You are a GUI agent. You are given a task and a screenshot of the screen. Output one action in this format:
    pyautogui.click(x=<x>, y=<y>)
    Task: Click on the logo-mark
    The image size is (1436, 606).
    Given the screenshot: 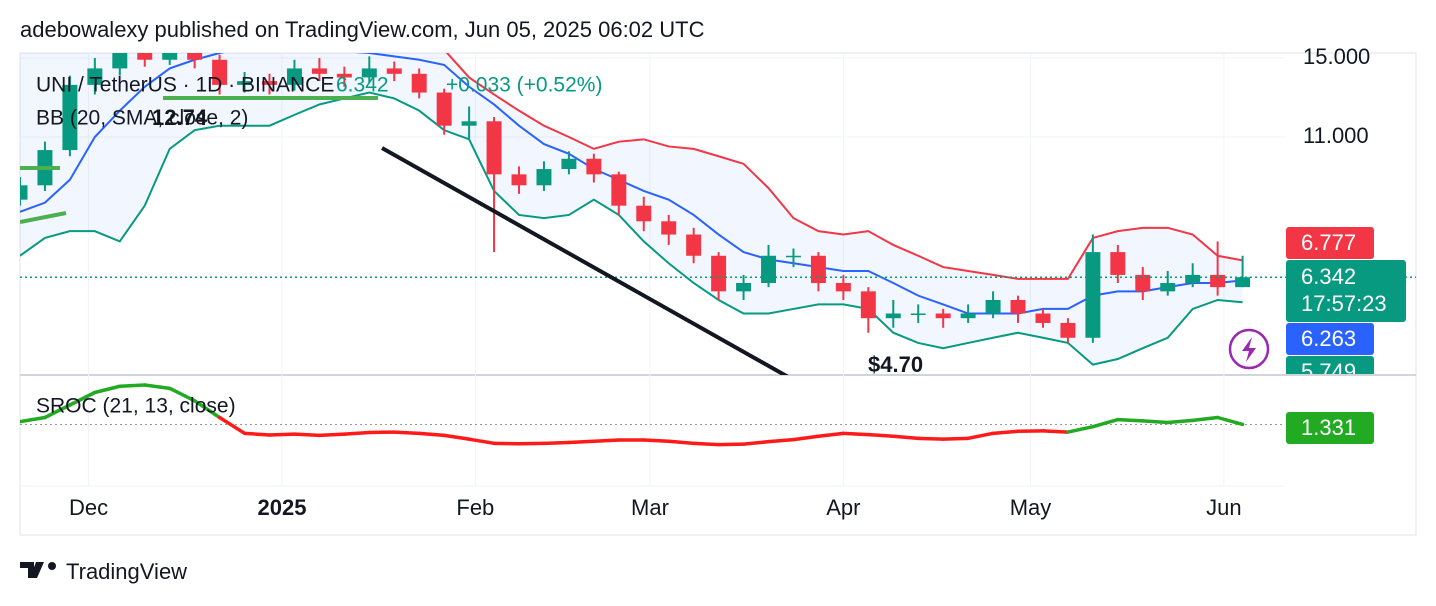 What is the action you would take?
    pyautogui.click(x=32, y=570)
    